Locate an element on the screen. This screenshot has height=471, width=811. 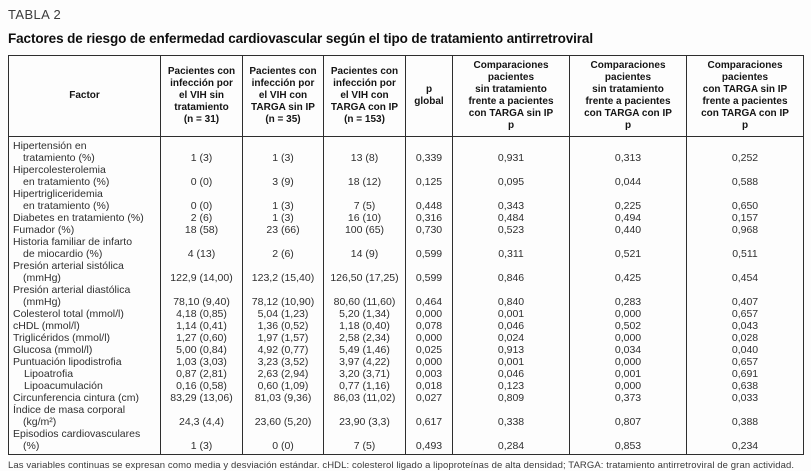
value-cell: 0,840 is located at coordinates (511, 296).